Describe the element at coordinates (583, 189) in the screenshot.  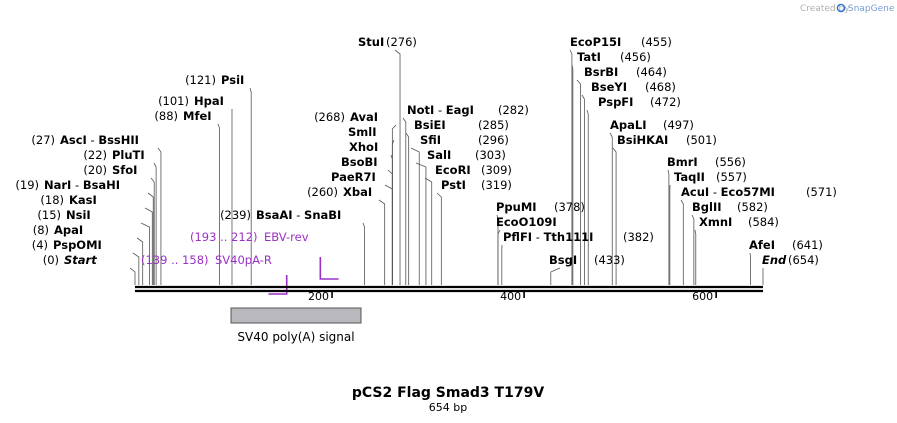
I see `site-line-bseyi` at that location.